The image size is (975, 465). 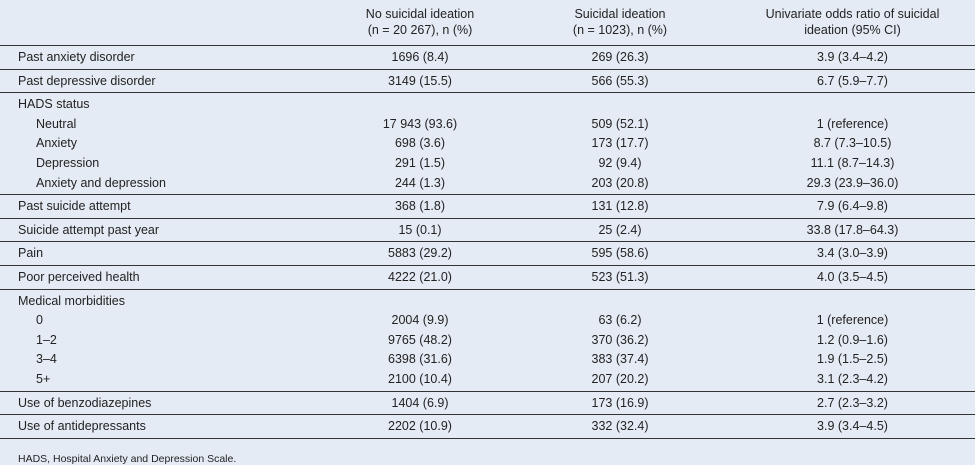 What do you see at coordinates (620, 206) in the screenshot?
I see `cell: 131 (12.8)` at bounding box center [620, 206].